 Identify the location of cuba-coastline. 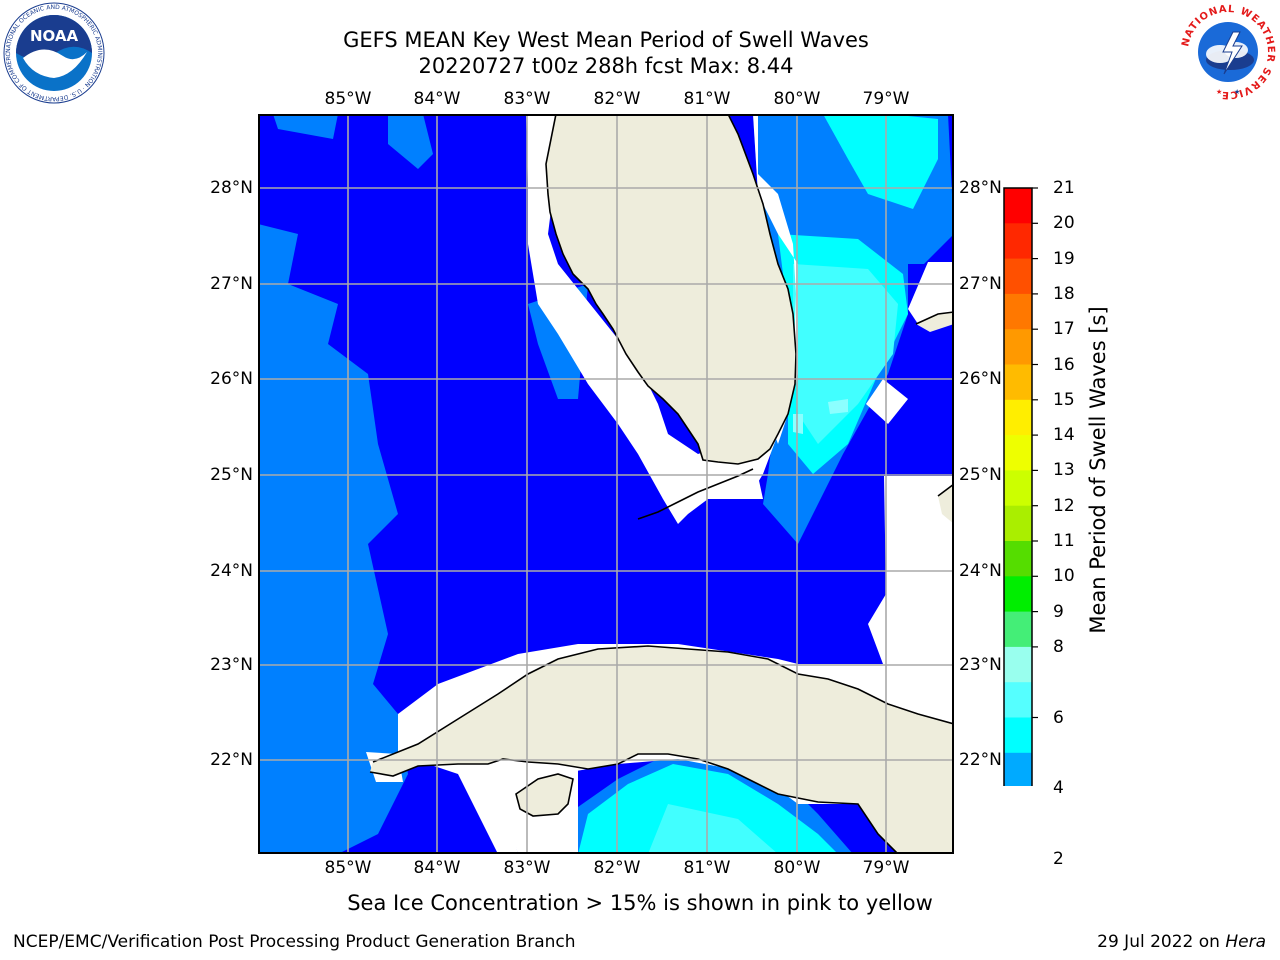
(634, 803).